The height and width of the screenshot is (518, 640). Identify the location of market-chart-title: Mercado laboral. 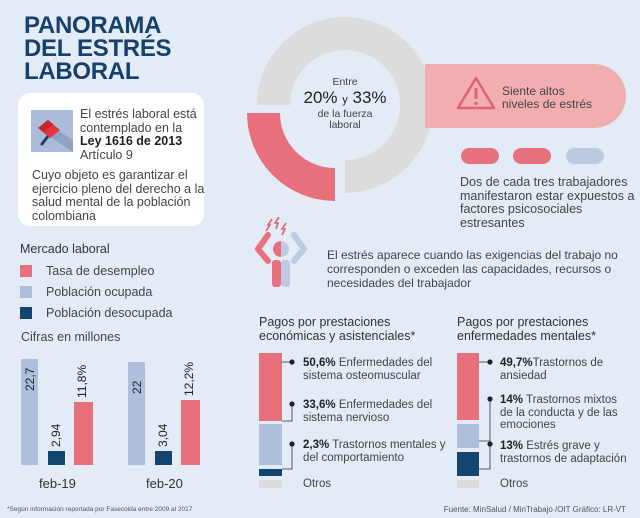
(65, 249).